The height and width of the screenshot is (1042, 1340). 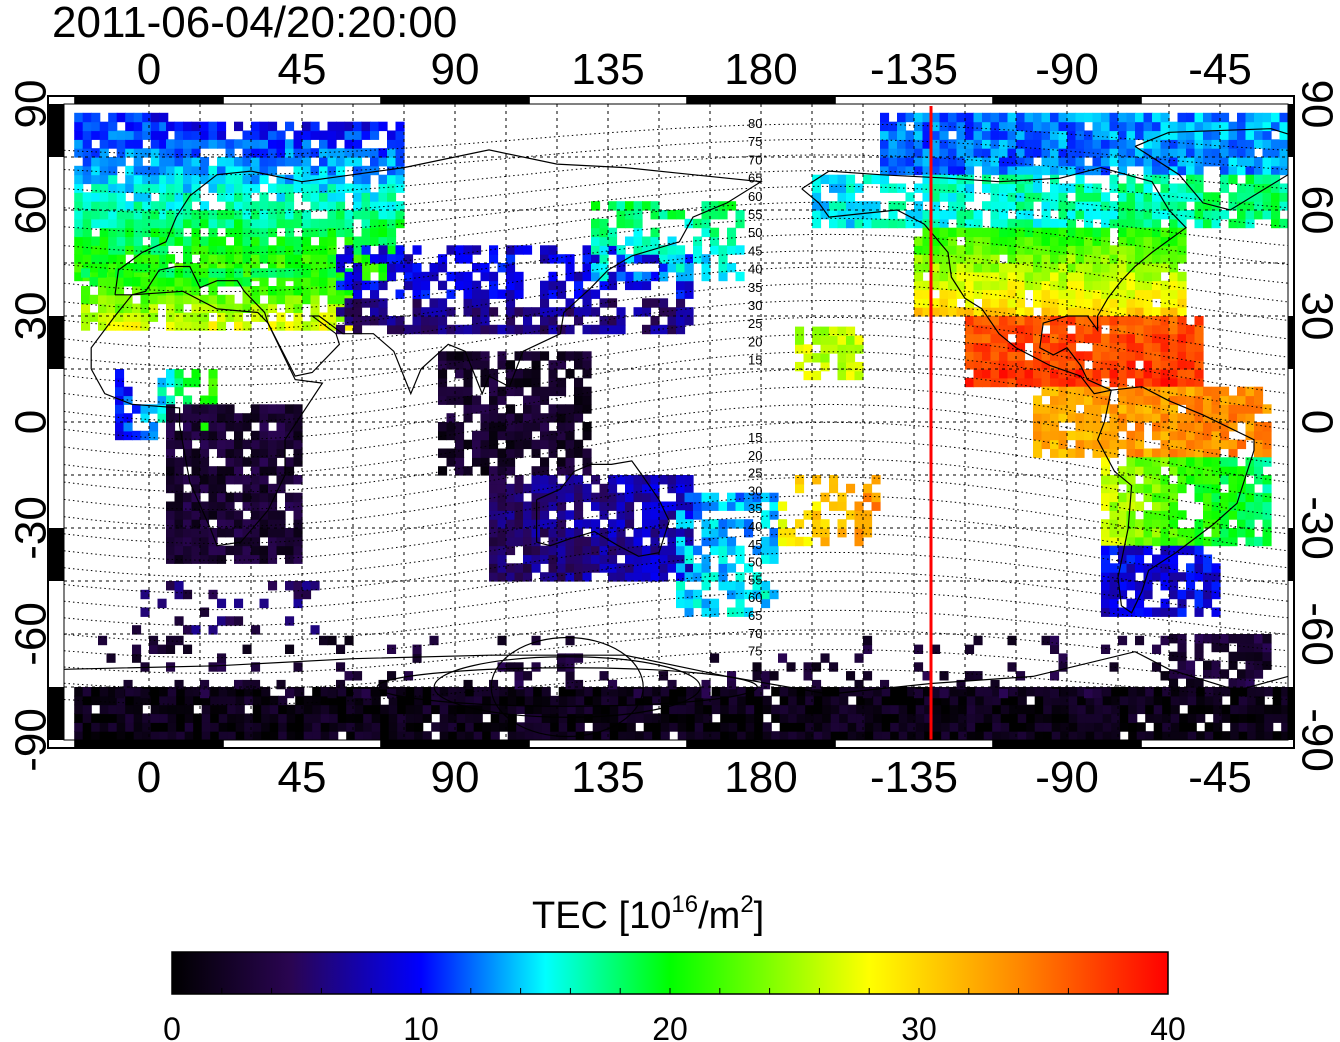 I want to click on tec-cell-2049, so click(x=783, y=506).